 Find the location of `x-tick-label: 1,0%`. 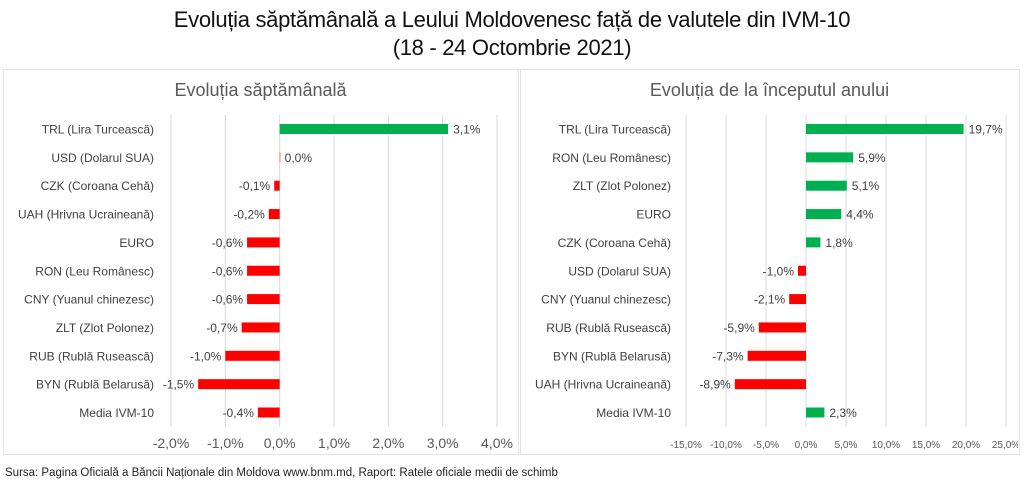

x-tick-label: 1,0% is located at coordinates (334, 443).